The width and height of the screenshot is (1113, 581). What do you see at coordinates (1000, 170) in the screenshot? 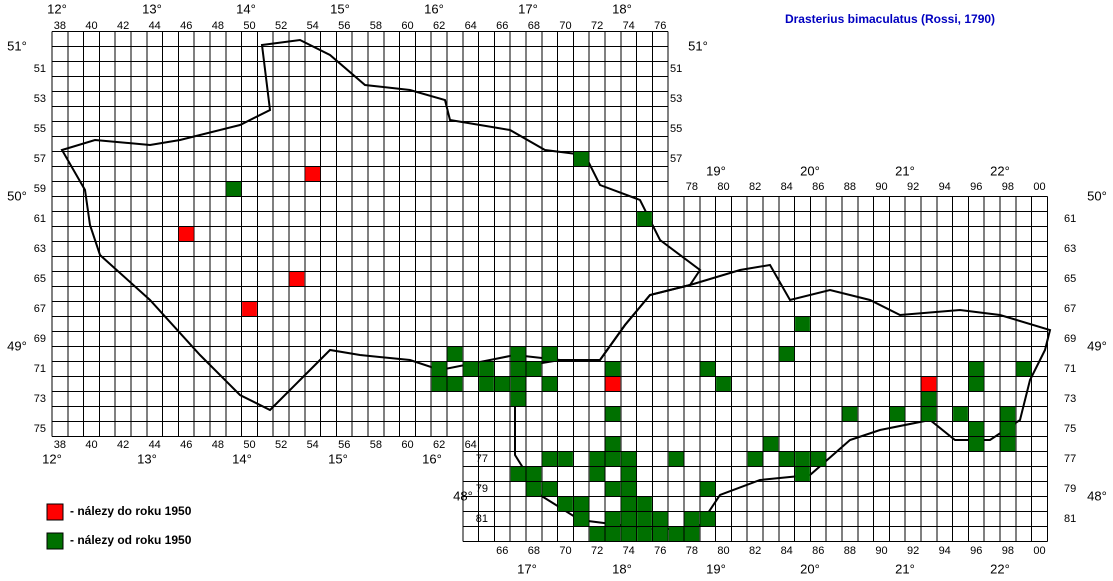
I see `degree-label: 22°` at bounding box center [1000, 170].